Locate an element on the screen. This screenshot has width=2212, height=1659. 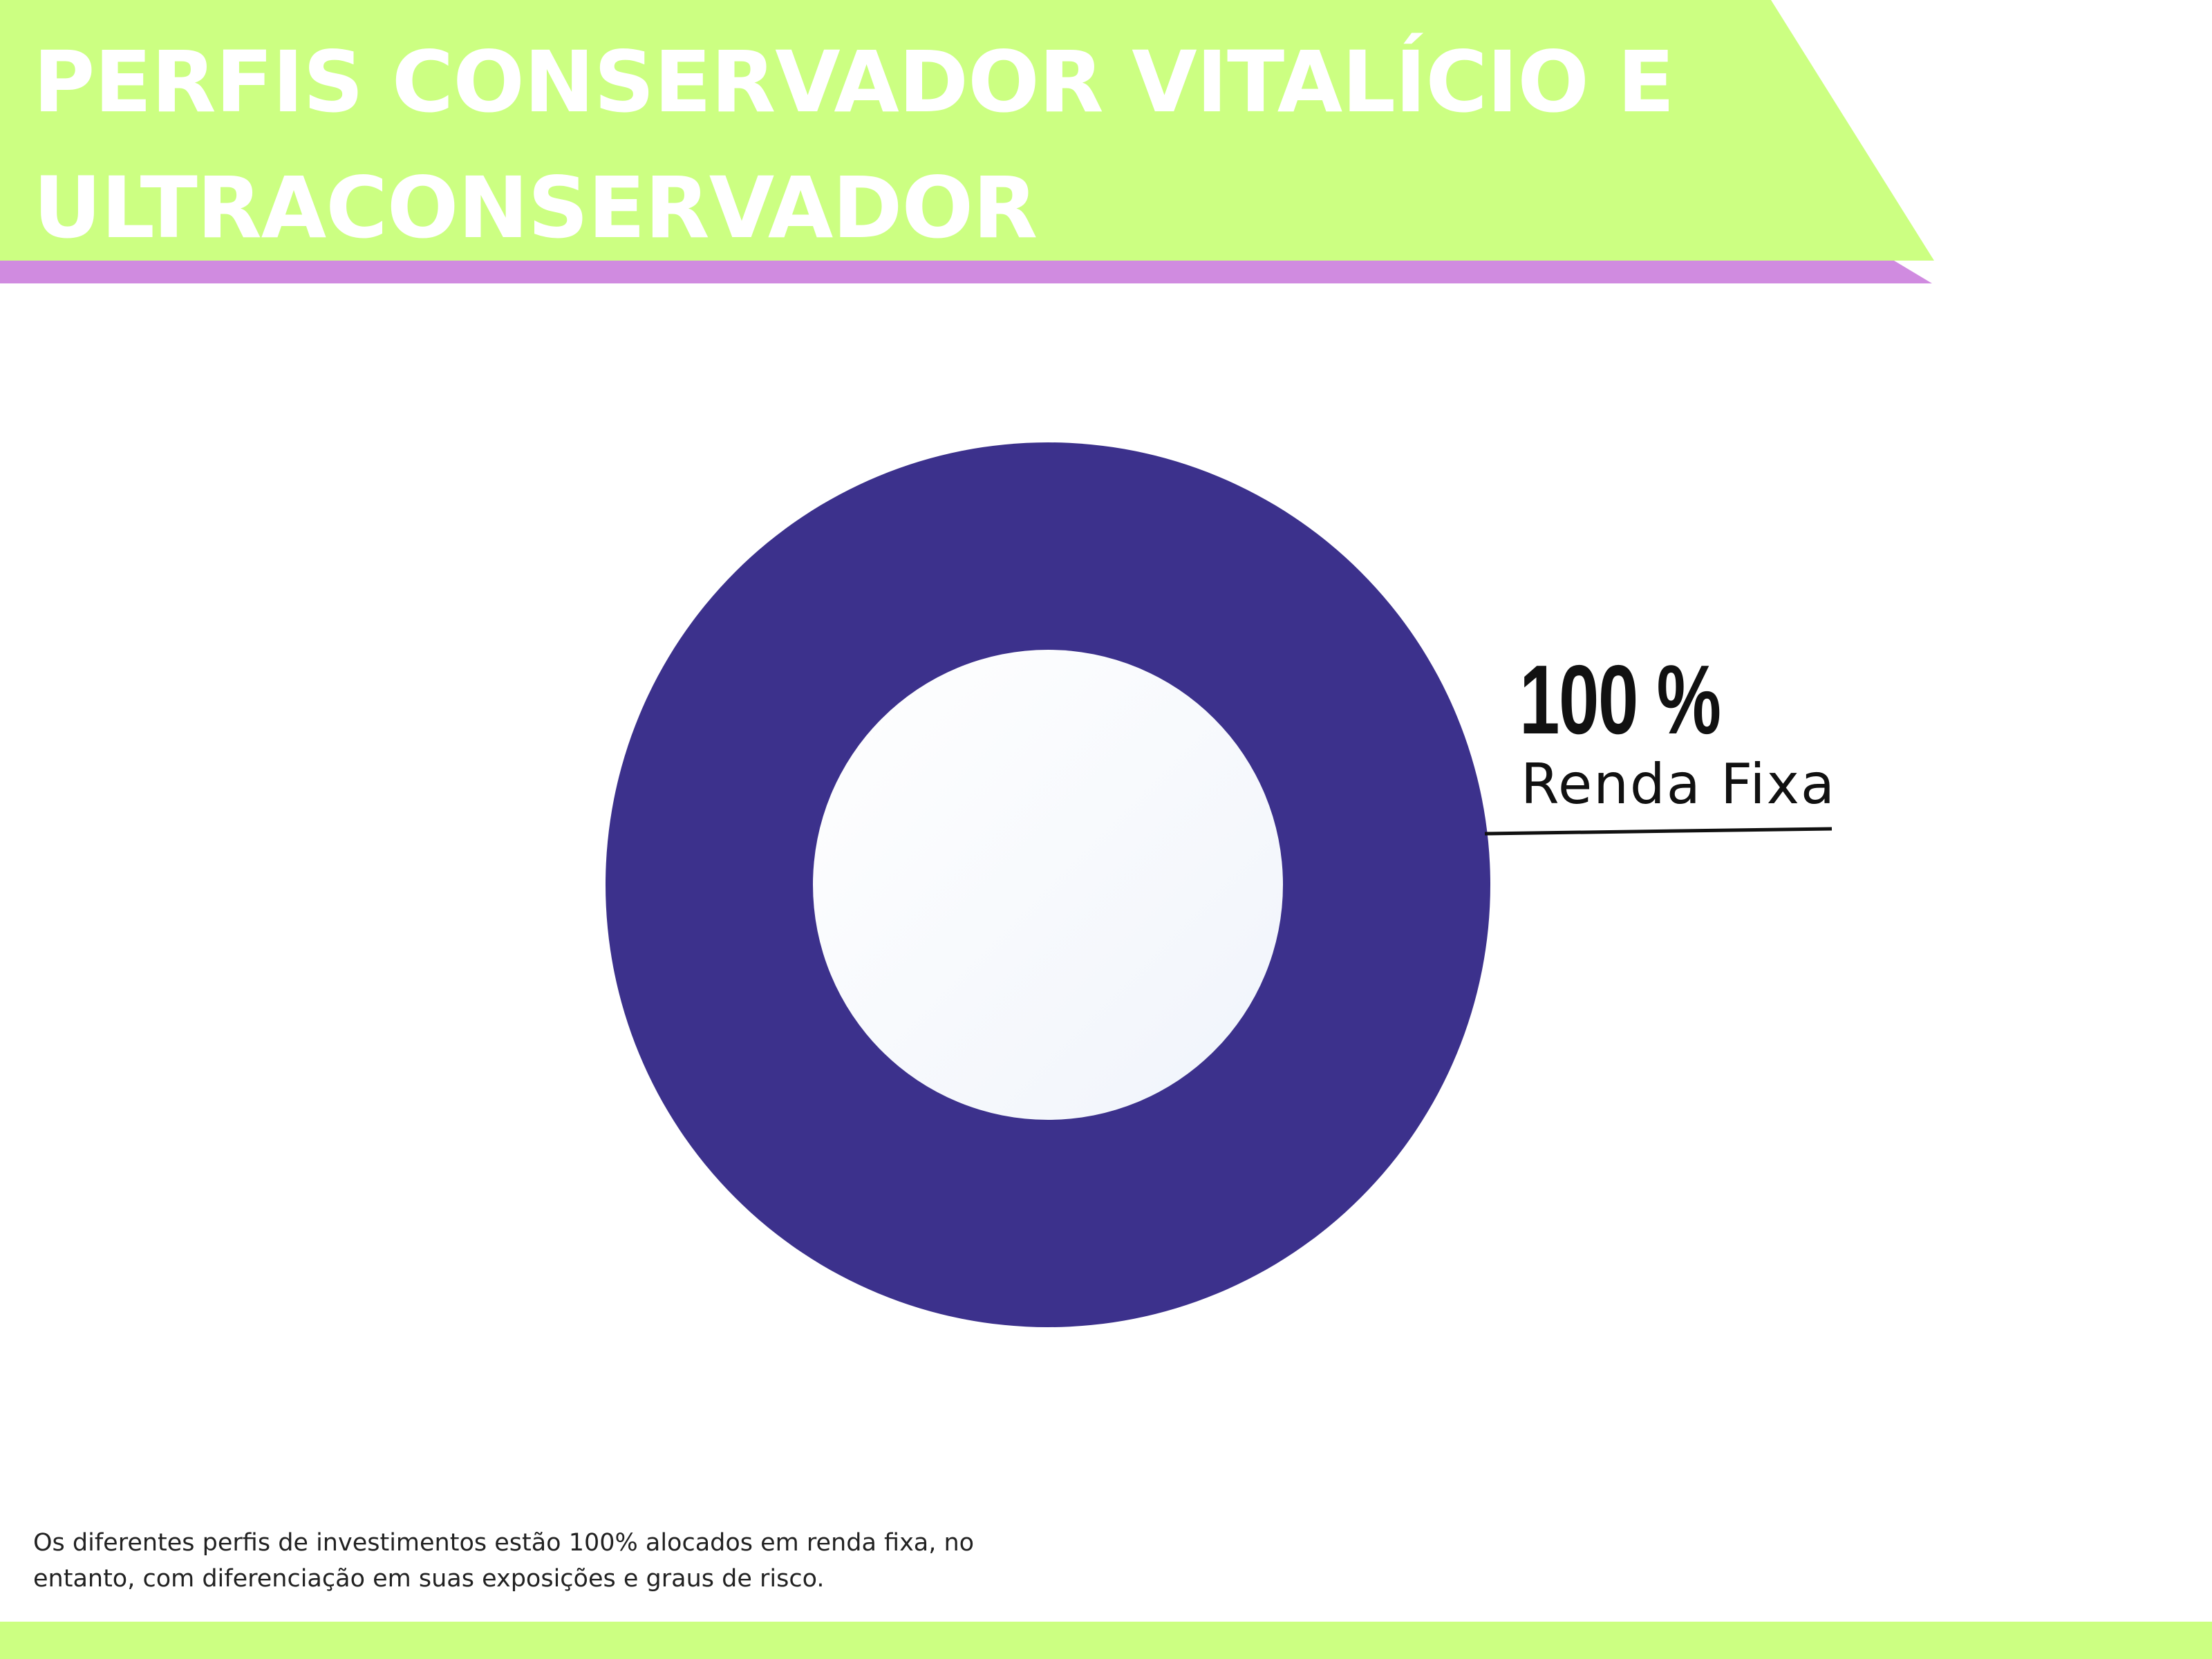
banner-stripe is located at coordinates (966, 272).